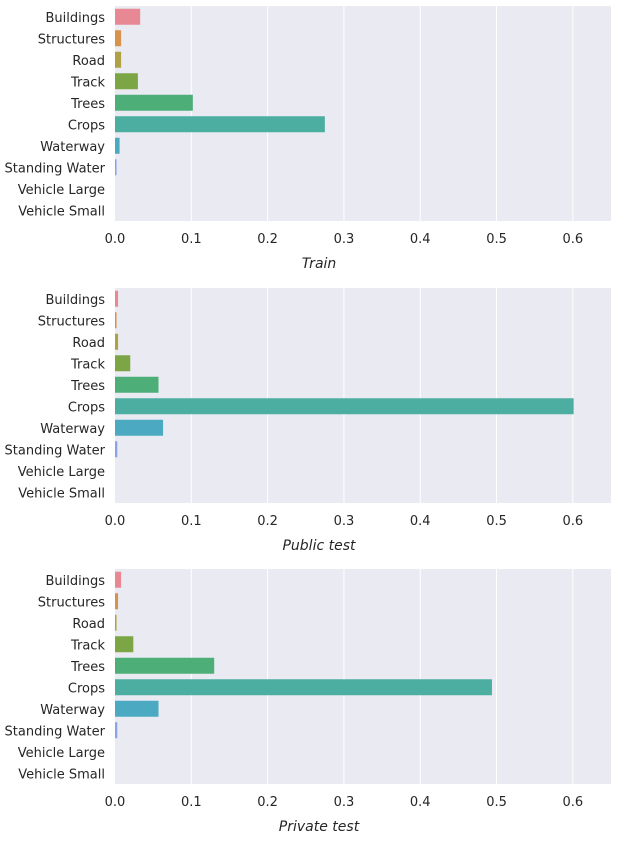  What do you see at coordinates (319, 546) in the screenshot?
I see `x-axis-label: Public test` at bounding box center [319, 546].